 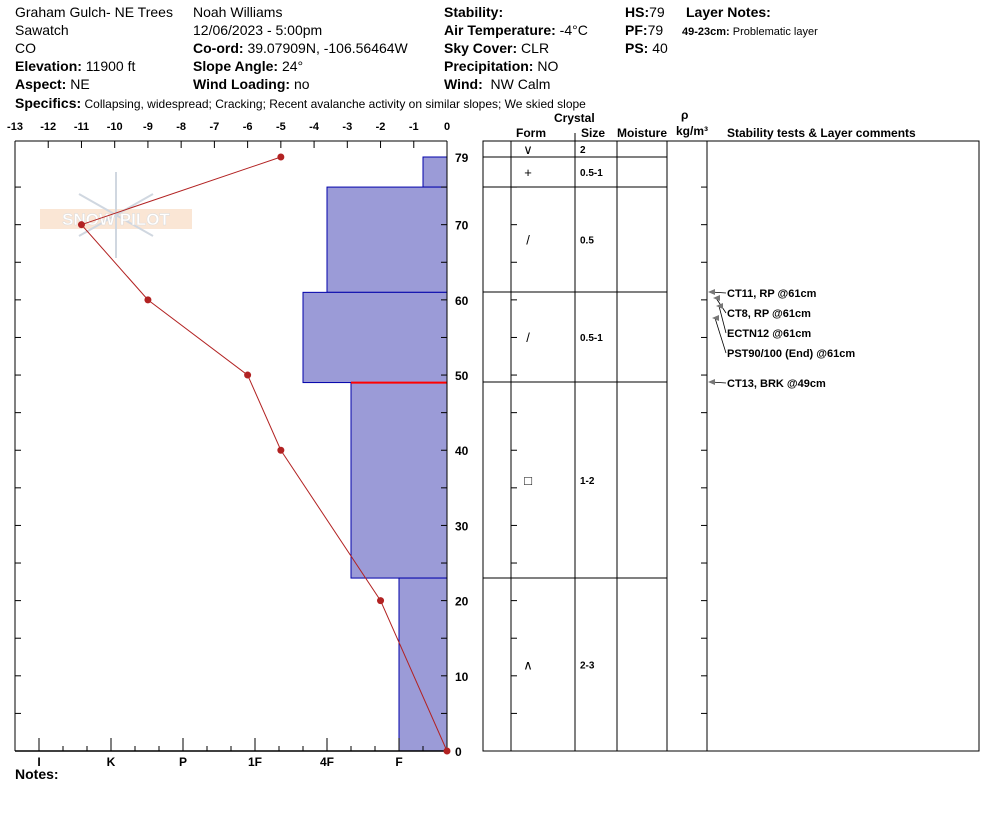 I want to click on snow-pilot-logo: SNOW PILOT, so click(x=116, y=215).